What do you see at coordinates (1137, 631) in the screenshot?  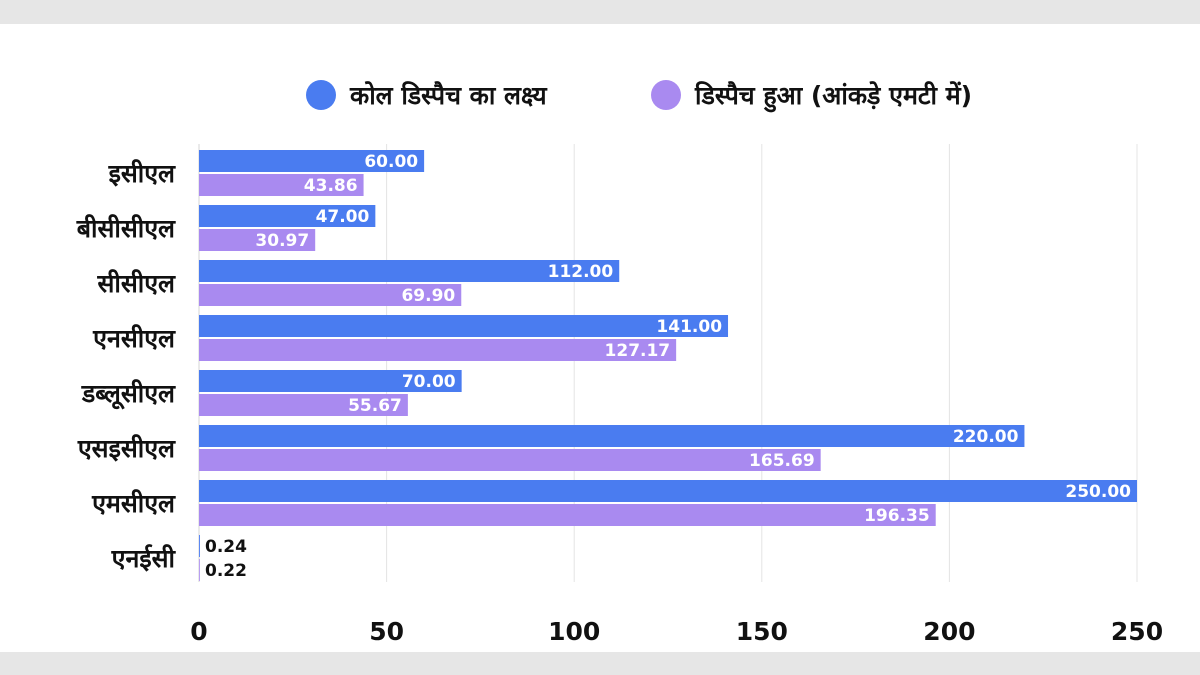 I see `x-tick-250: 250` at bounding box center [1137, 631].